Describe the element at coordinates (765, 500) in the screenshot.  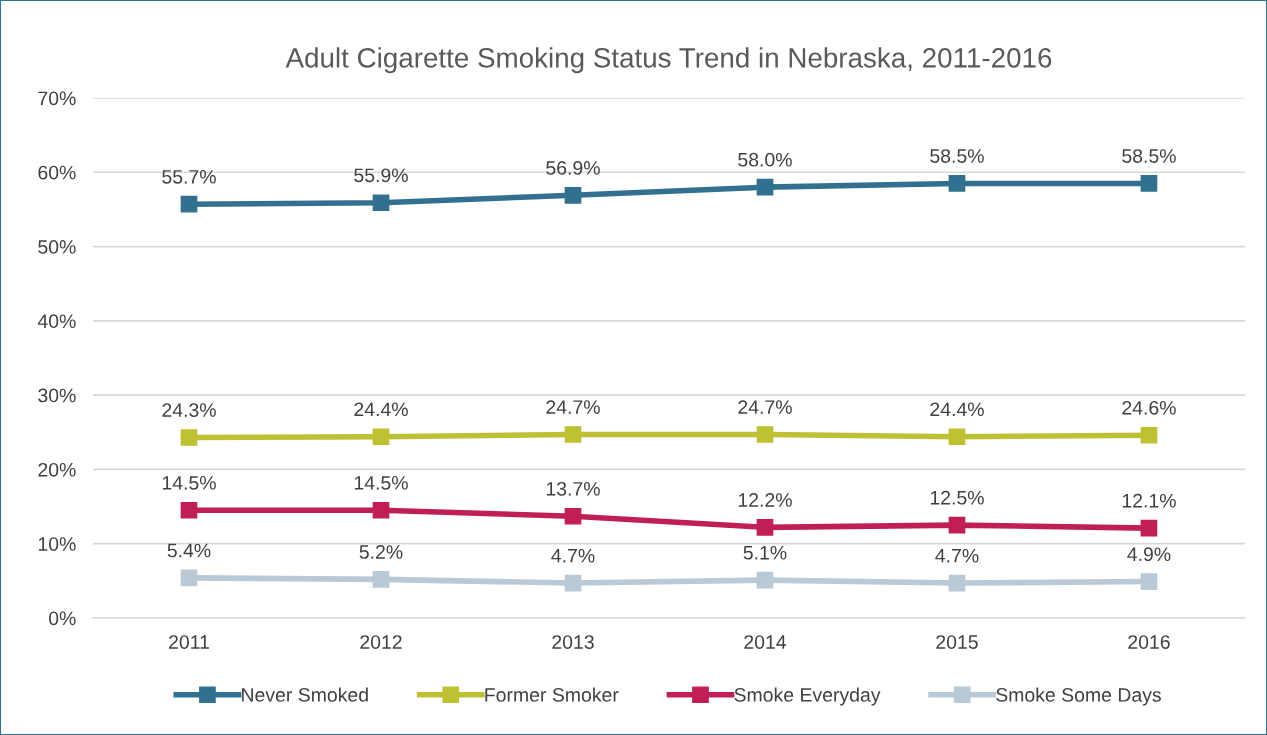
I see `data-label: 12.2%` at that location.